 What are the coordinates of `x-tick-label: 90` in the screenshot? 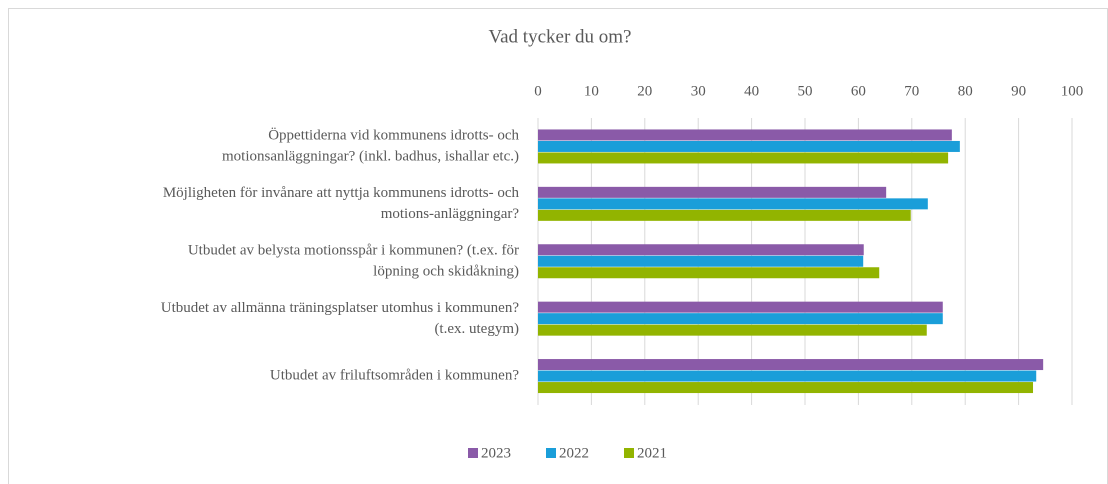 It's located at (1018, 91).